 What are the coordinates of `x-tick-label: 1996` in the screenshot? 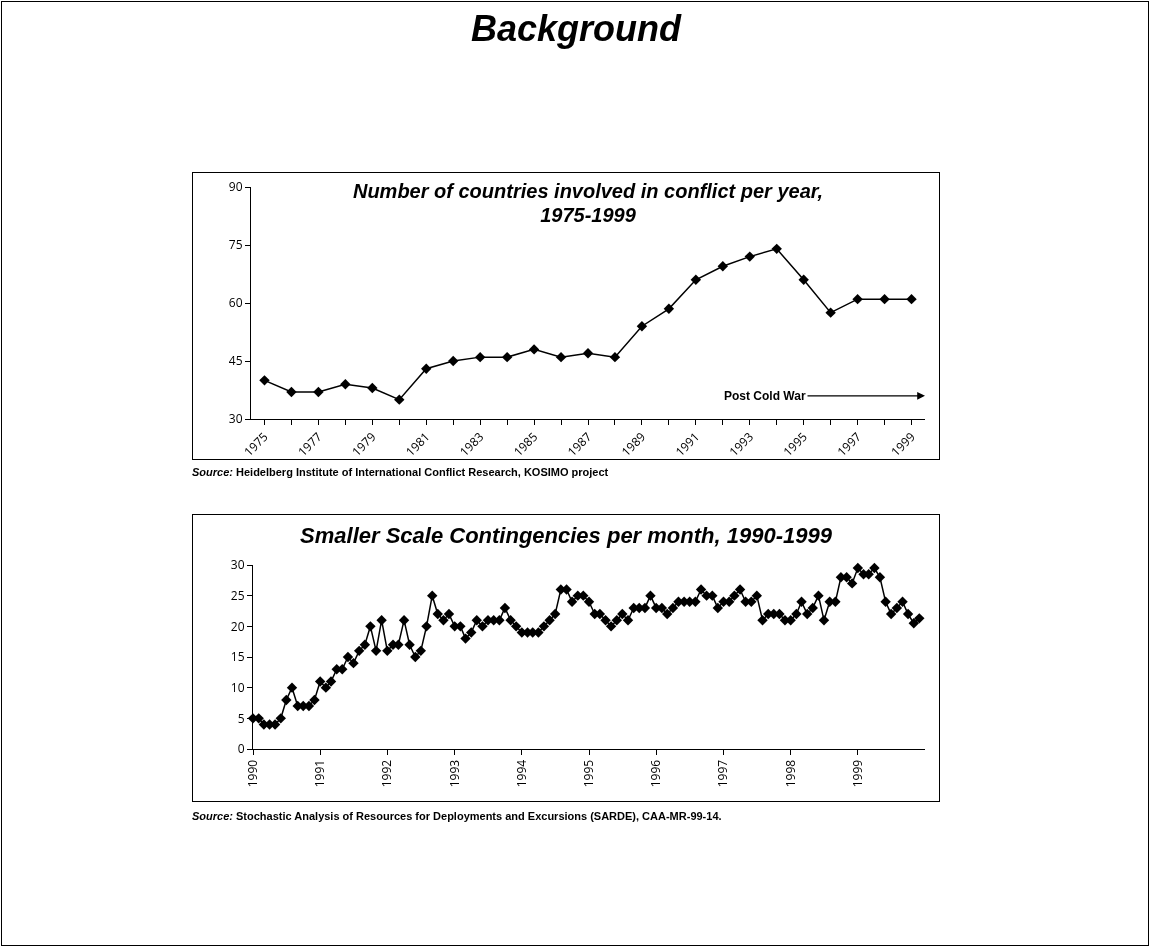 It's located at (656, 773).